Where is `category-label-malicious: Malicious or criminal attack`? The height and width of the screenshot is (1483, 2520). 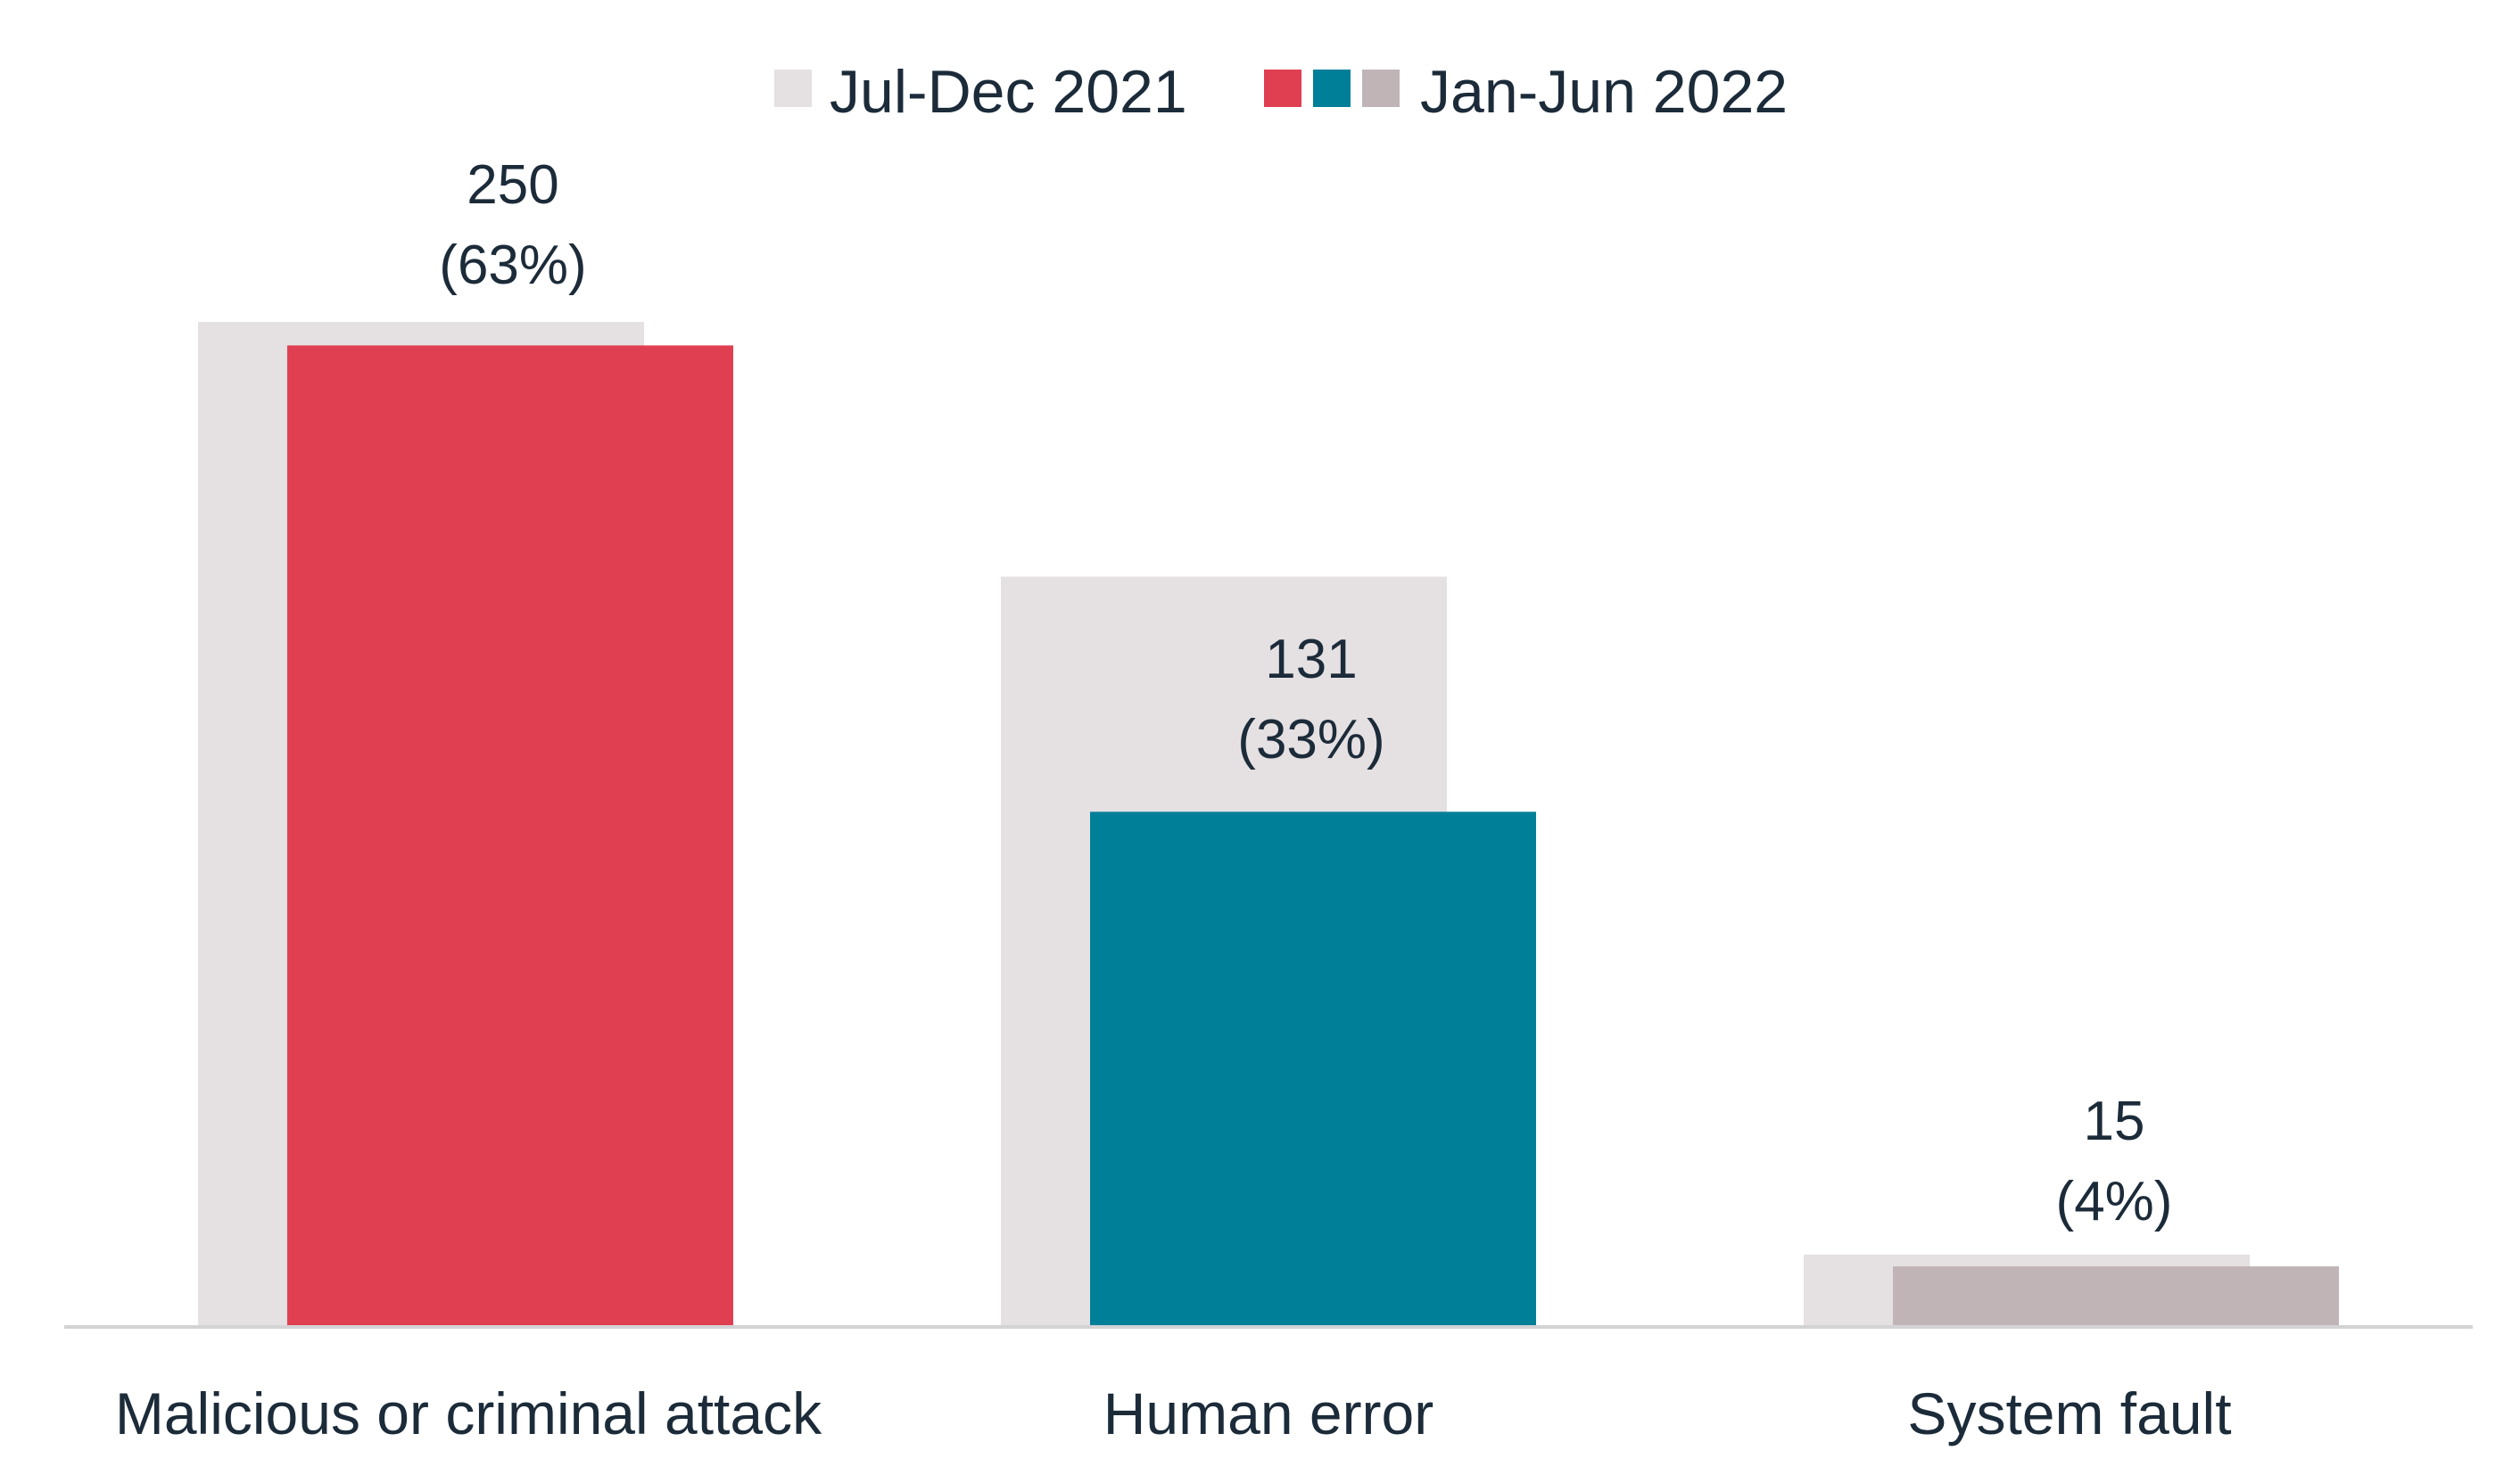
category-label-malicious: Malicious or criminal attack is located at coordinates (468, 1413).